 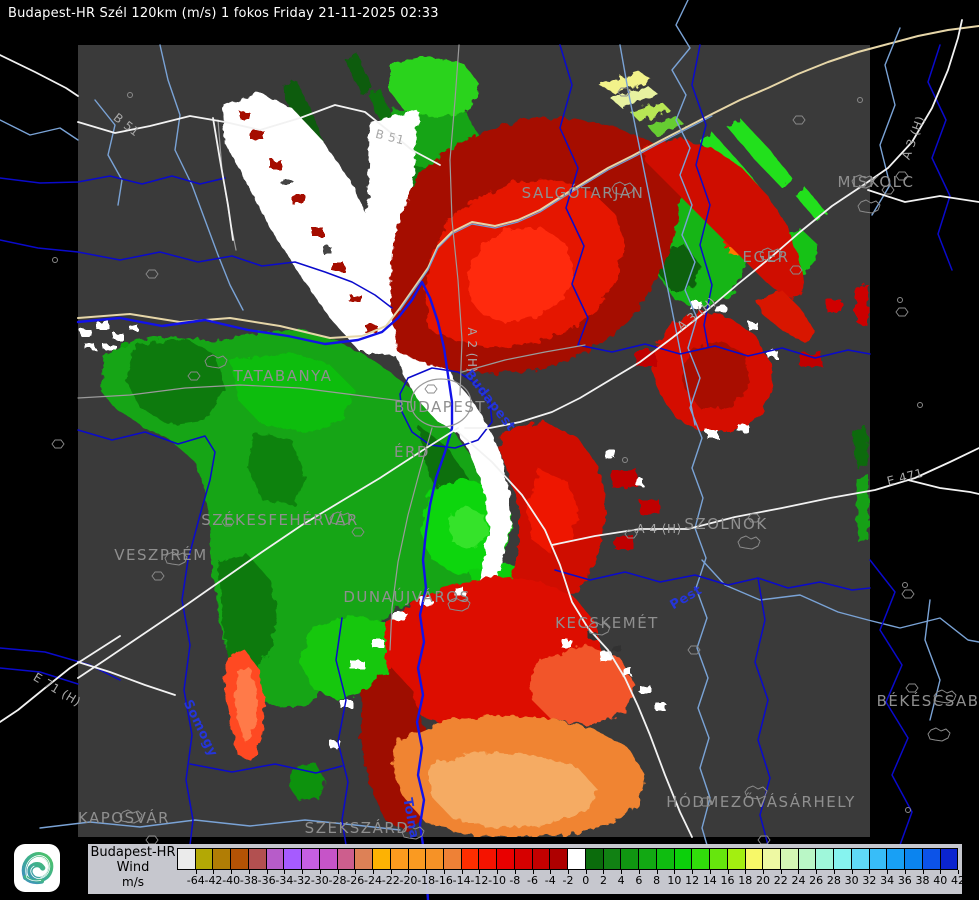 What do you see at coordinates (940, 880) in the screenshot?
I see `scale-value: 40` at bounding box center [940, 880].